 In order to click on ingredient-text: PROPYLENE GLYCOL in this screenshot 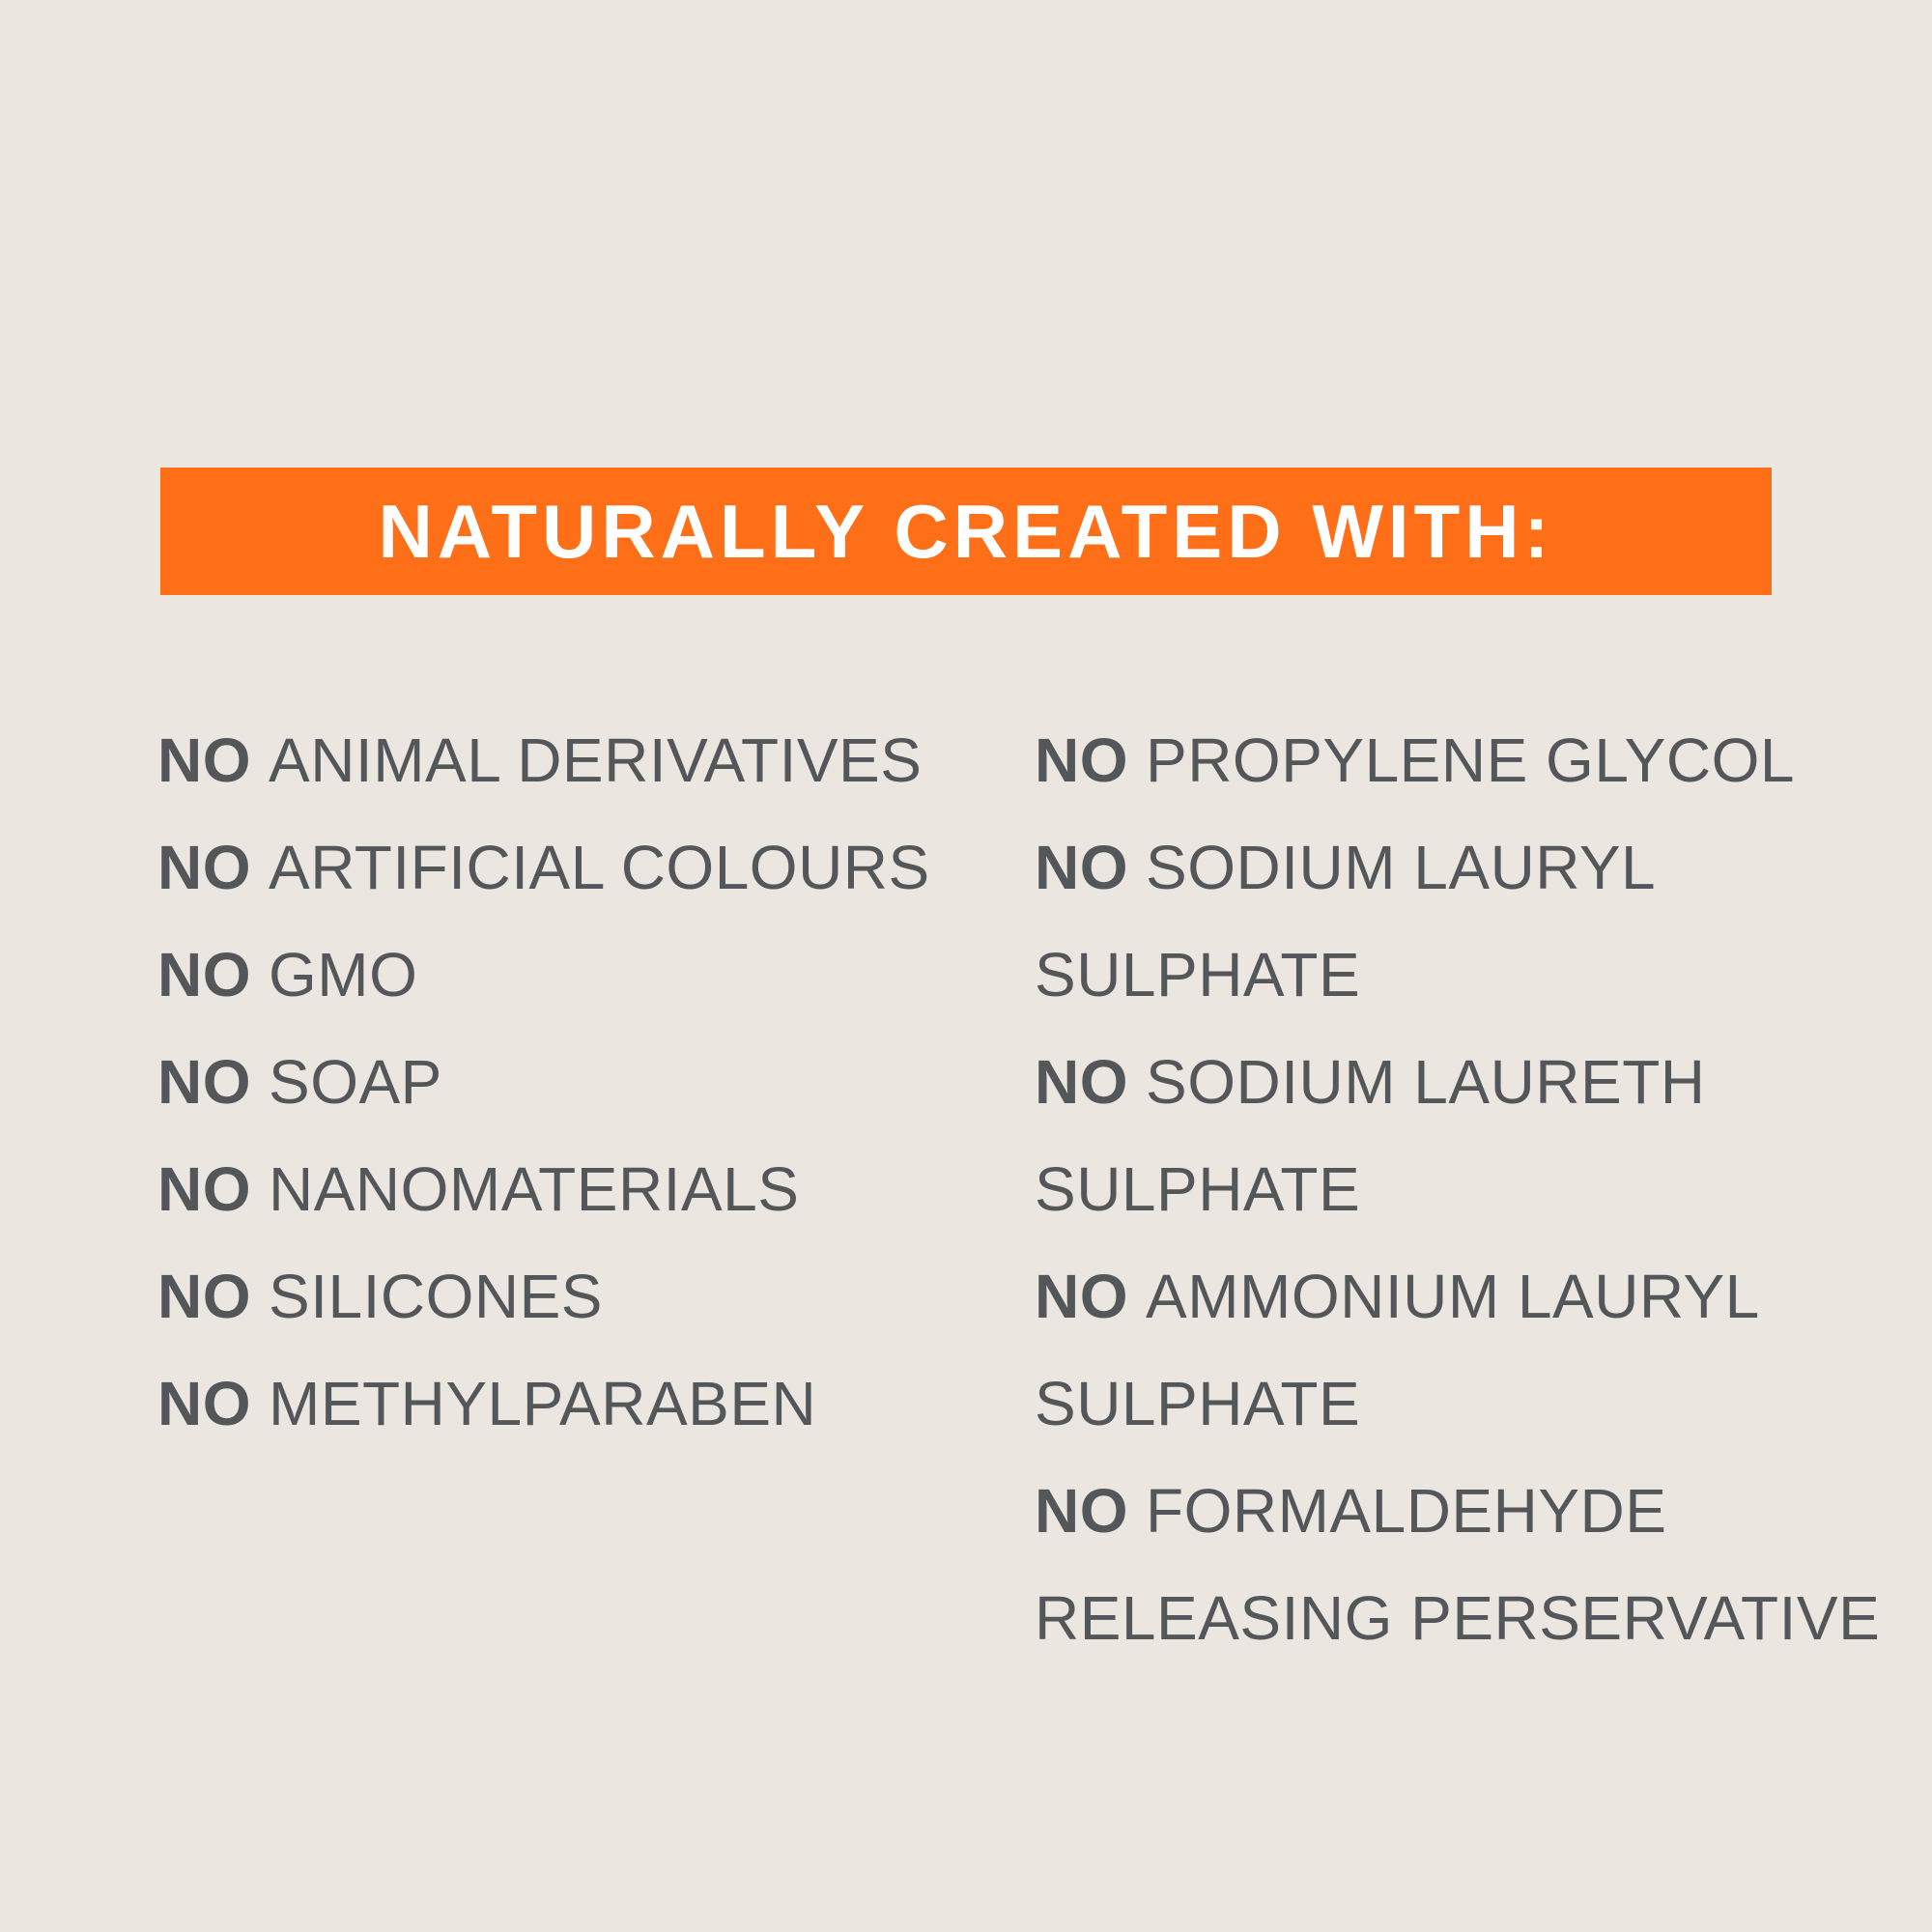, I will do `click(1470, 760)`.